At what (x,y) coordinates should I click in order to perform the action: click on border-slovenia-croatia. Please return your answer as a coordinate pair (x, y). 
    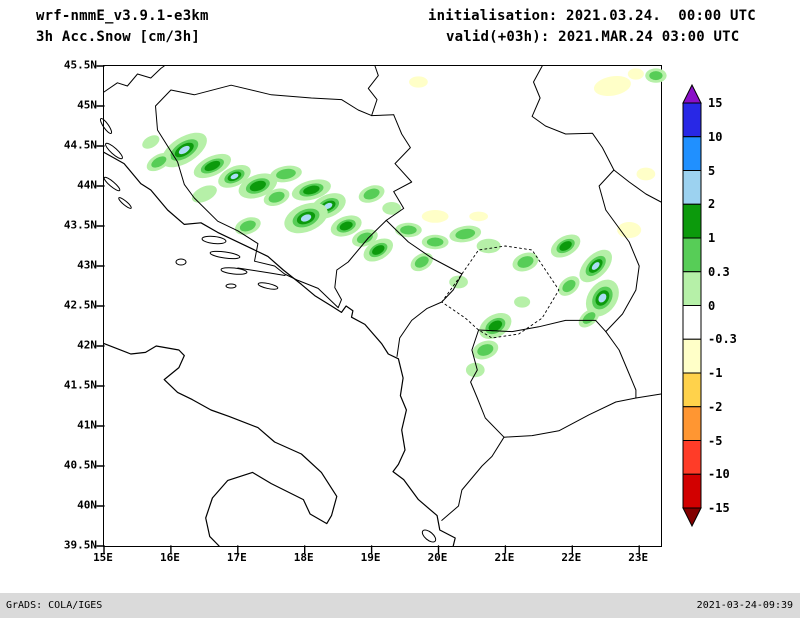
    Looking at the image, I should click on (134, 79).